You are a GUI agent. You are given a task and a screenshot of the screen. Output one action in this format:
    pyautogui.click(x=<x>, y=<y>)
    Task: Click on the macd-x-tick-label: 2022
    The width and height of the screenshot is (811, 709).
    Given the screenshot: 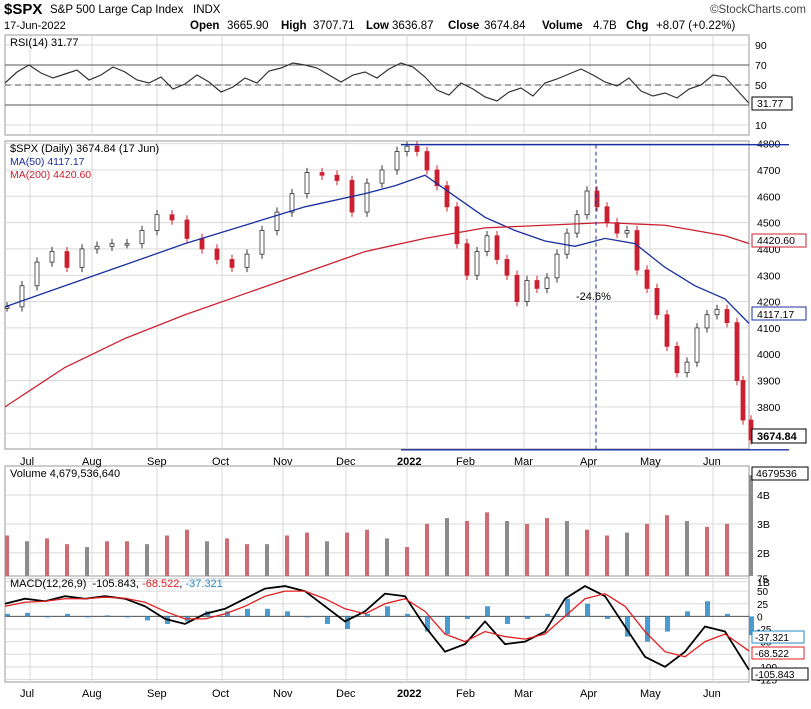 What is the action you would take?
    pyautogui.click(x=409, y=694)
    